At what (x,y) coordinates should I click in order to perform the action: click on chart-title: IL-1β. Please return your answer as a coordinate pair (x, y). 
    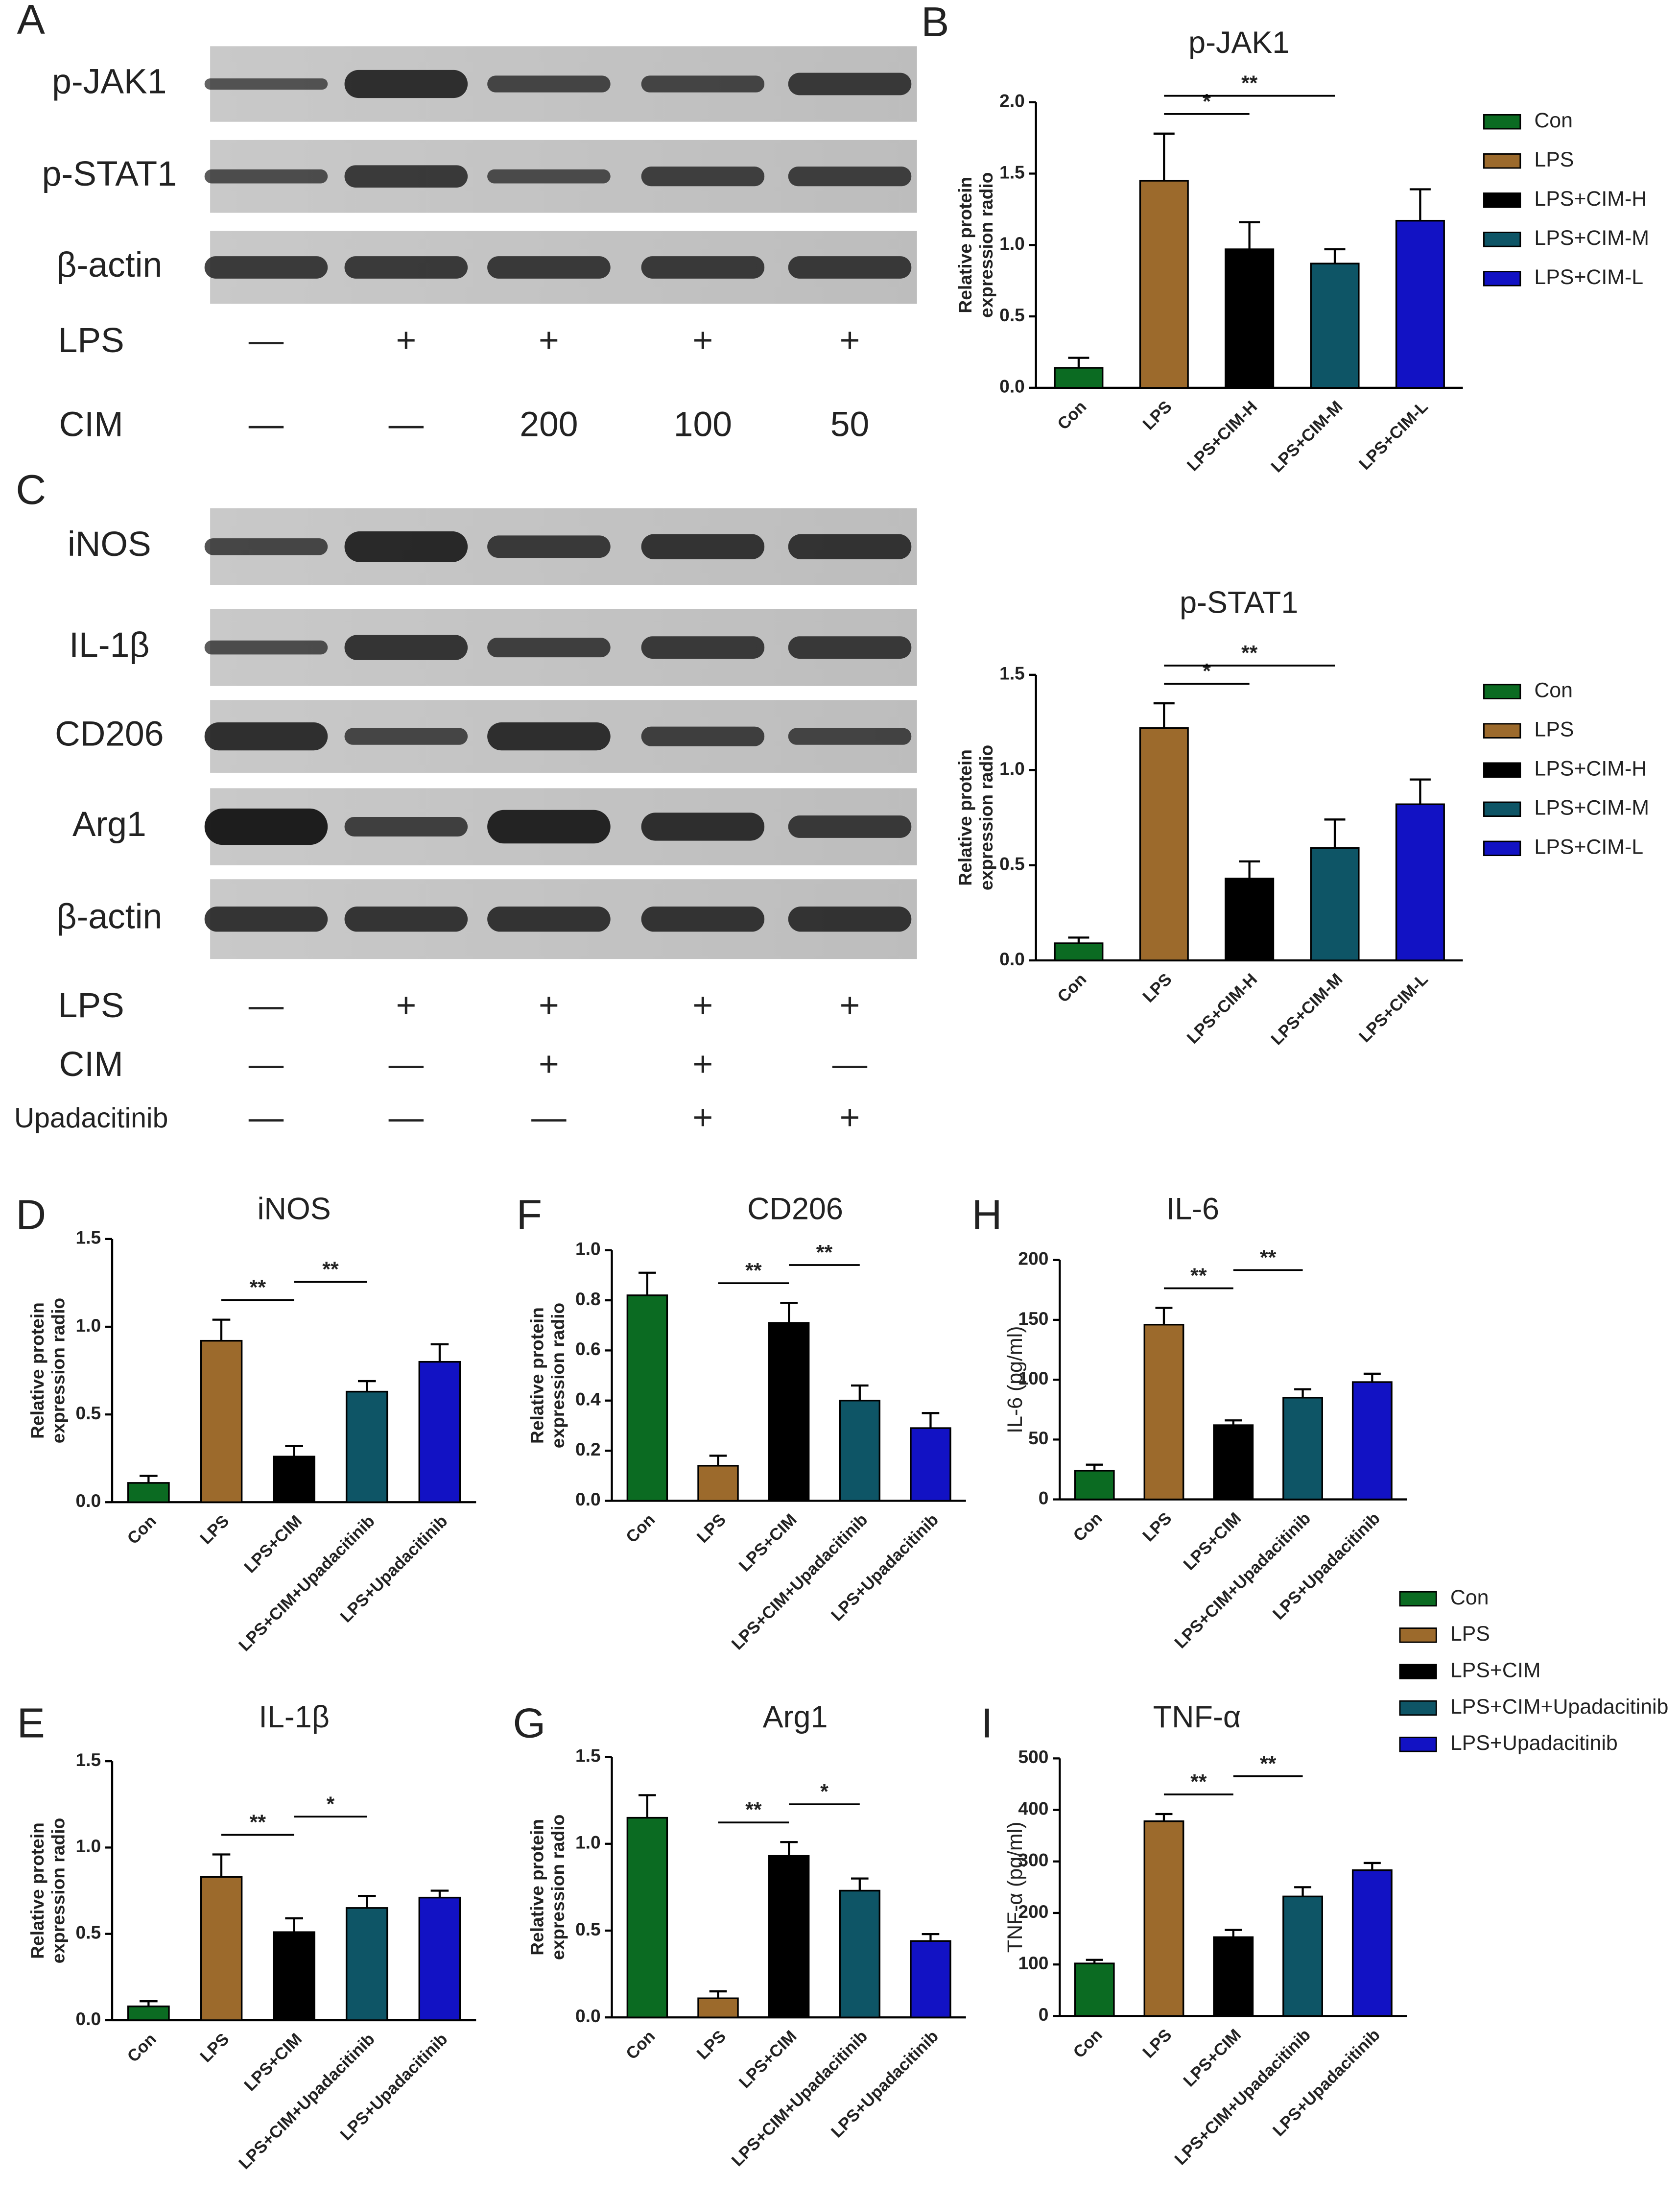
    Looking at the image, I should click on (294, 1717).